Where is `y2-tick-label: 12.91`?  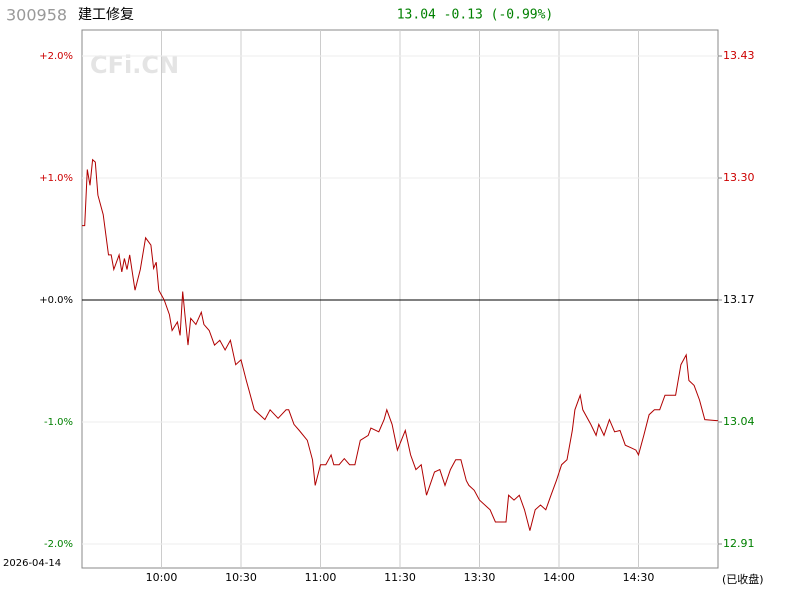 y2-tick-label: 12.91 is located at coordinates (739, 543).